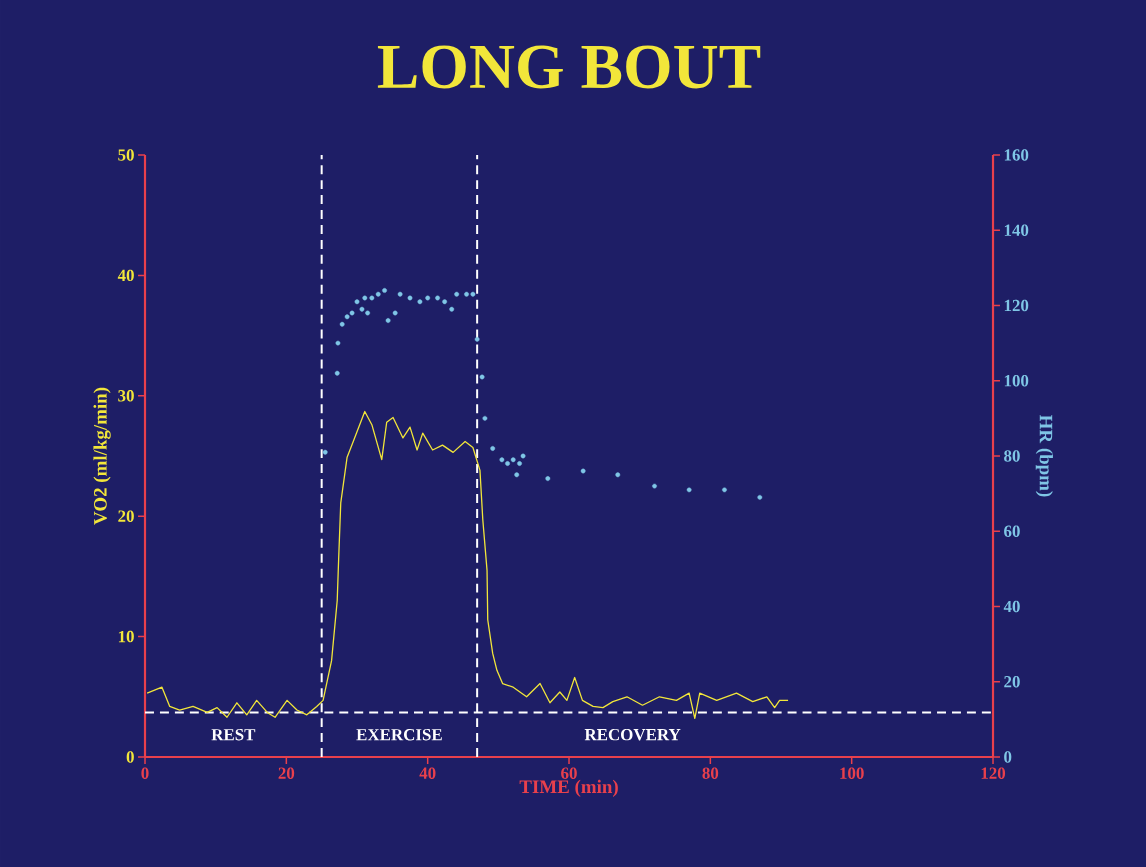 This screenshot has width=1146, height=867. Describe the element at coordinates (1016, 230) in the screenshot. I see `y2-tick-label: 140` at that location.